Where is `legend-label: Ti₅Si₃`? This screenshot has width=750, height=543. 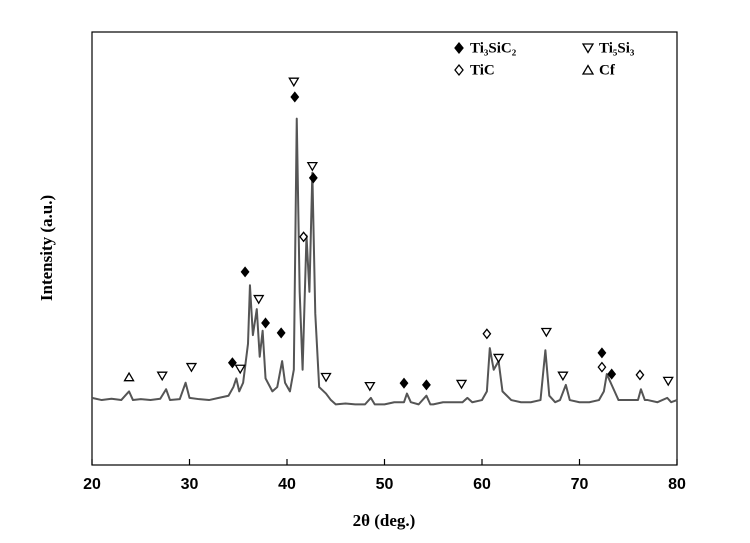
legend-label: Ti₅Si₃ is located at coordinates (617, 48).